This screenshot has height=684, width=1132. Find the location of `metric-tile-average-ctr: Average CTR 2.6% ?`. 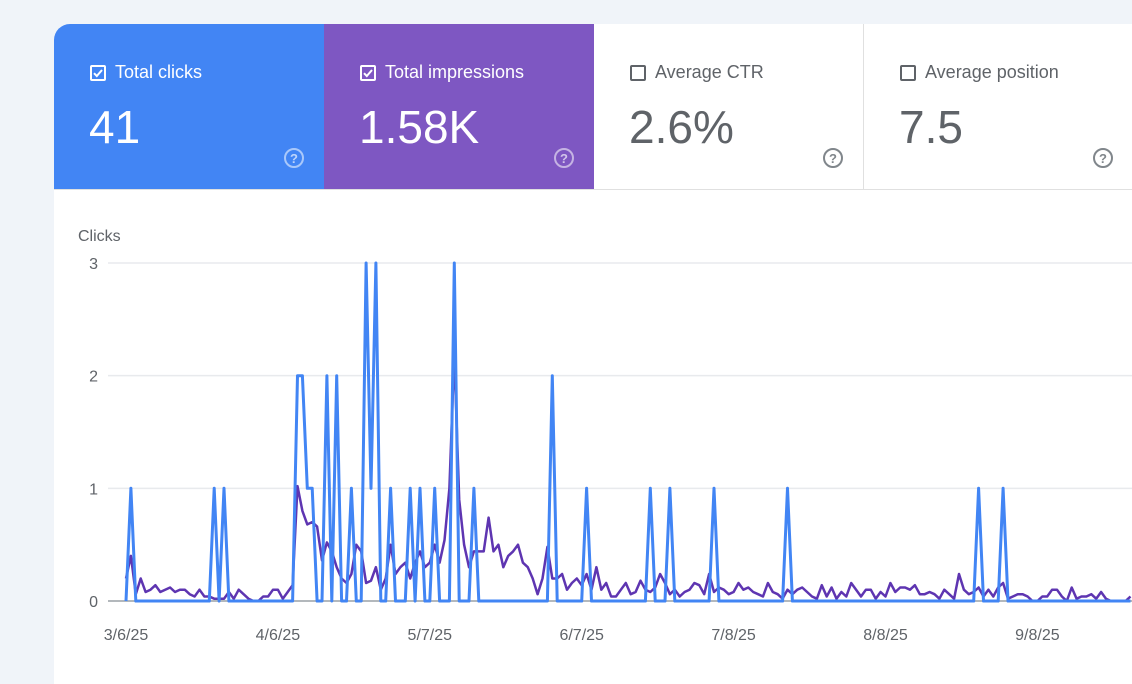

metric-tile-average-ctr: Average CTR 2.6% ? is located at coordinates (729, 106).